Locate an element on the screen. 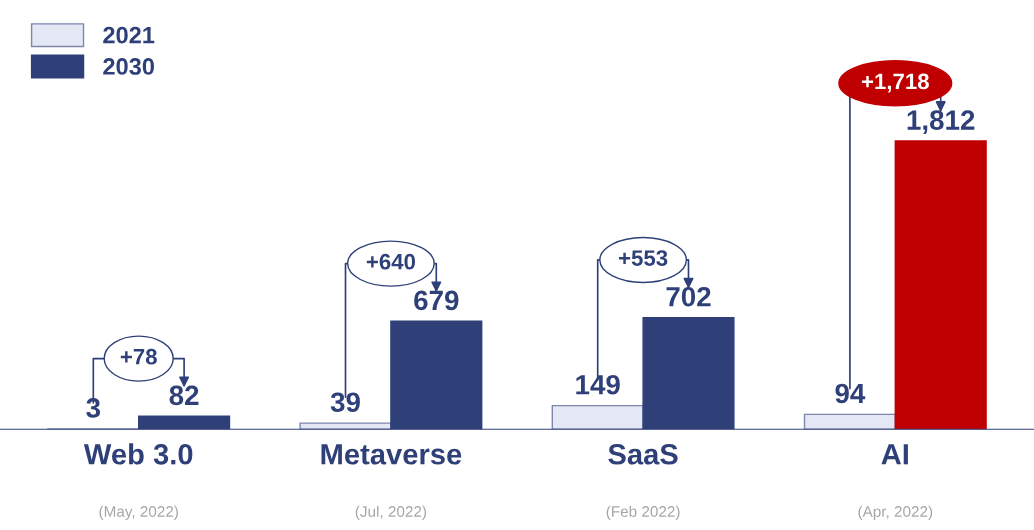 The width and height of the screenshot is (1034, 530). x-tick-label: Metaverse is located at coordinates (391, 454).